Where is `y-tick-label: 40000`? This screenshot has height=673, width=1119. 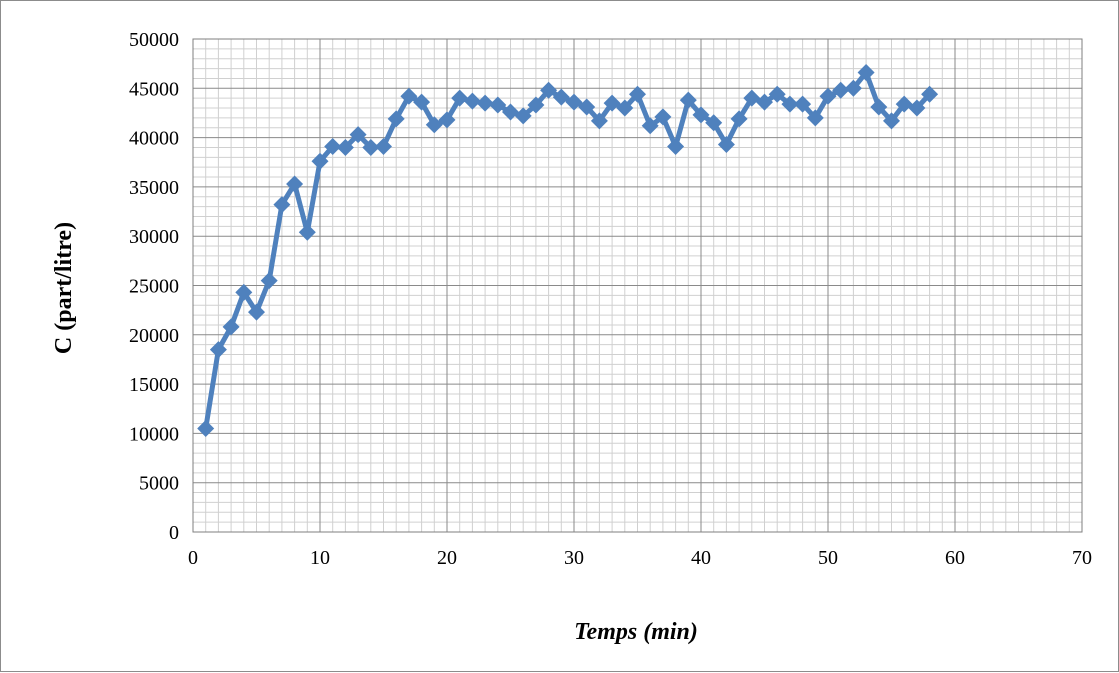
y-tick-label: 40000 is located at coordinates (154, 139).